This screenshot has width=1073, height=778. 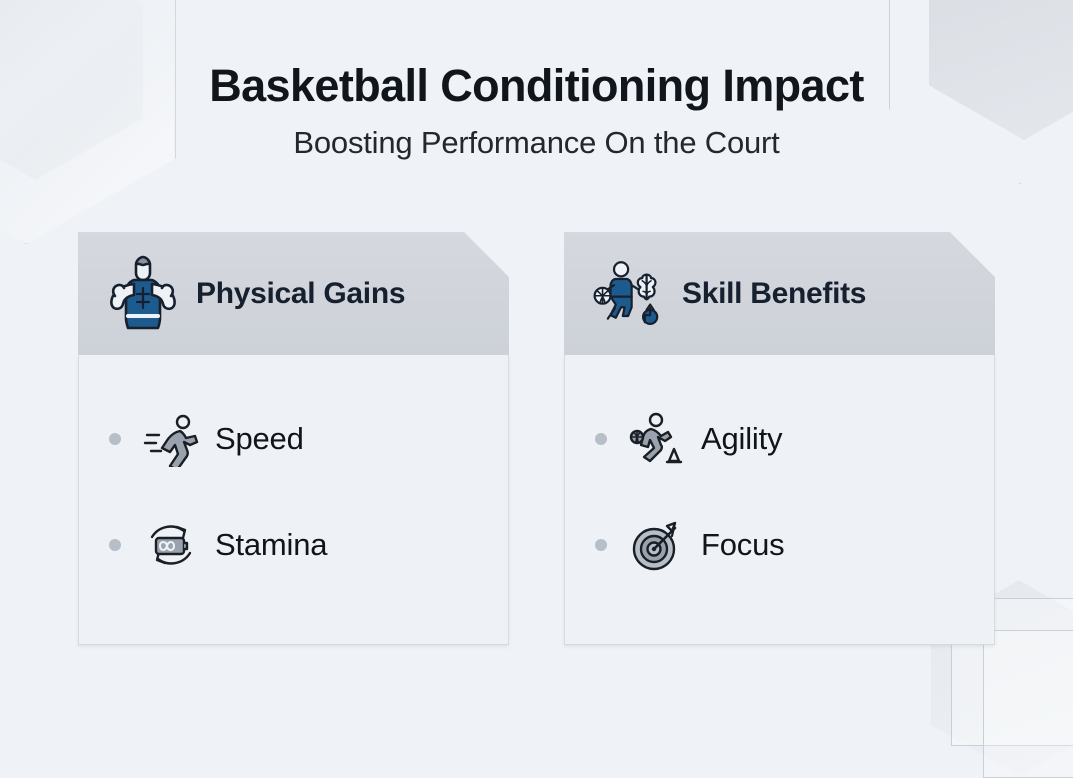 What do you see at coordinates (171, 440) in the screenshot?
I see `running-person-icon` at bounding box center [171, 440].